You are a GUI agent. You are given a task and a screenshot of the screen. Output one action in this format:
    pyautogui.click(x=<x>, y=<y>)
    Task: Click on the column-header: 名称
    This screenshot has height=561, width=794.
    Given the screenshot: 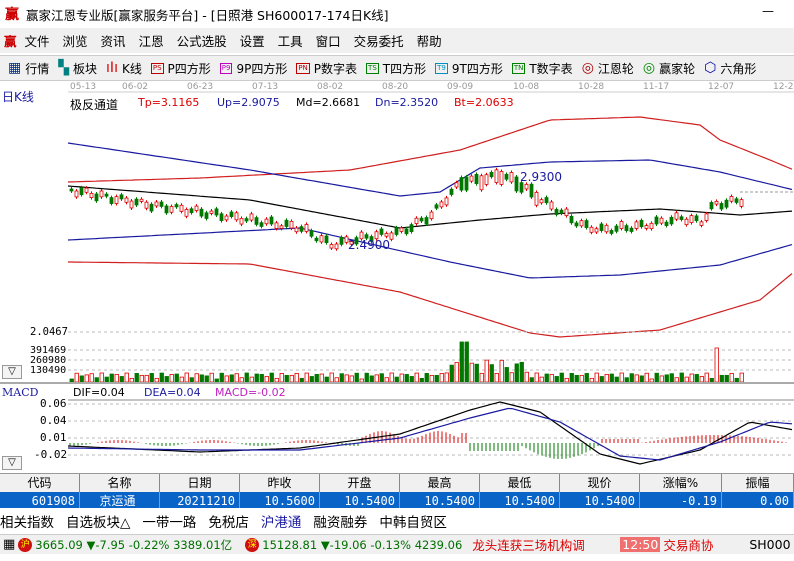 What is the action you would take?
    pyautogui.click(x=120, y=483)
    